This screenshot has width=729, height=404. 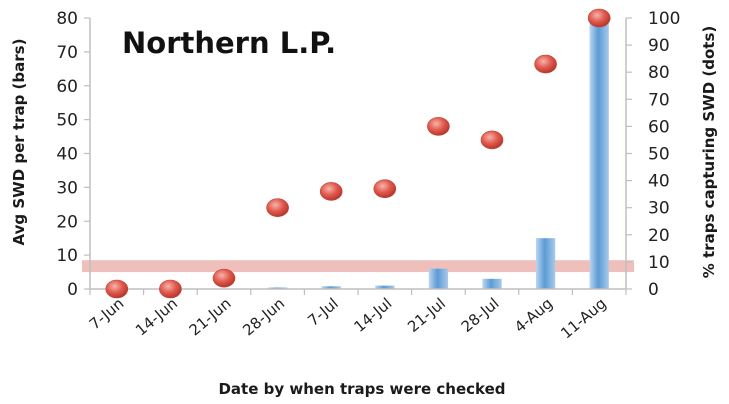 I want to click on dot-14-Jul, so click(x=385, y=189).